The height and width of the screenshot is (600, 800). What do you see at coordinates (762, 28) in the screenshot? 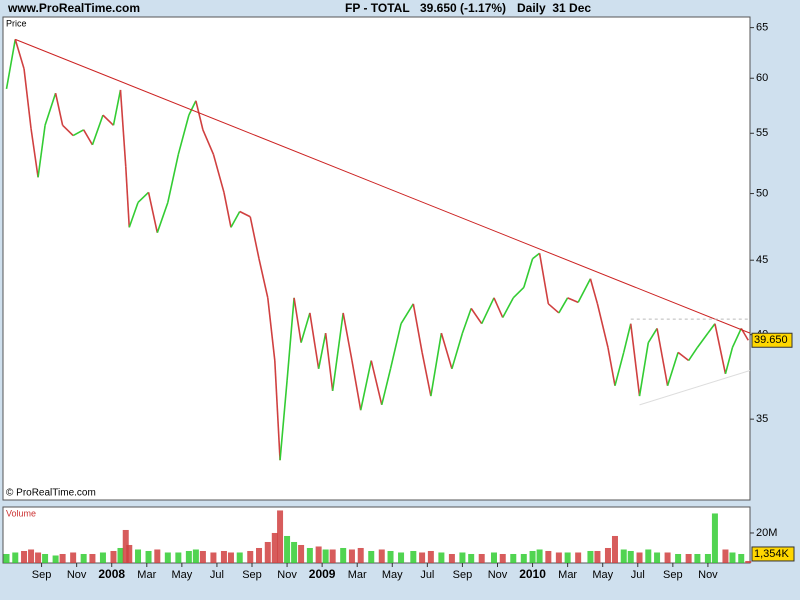
I see `y-tick-label: 65` at bounding box center [762, 28].